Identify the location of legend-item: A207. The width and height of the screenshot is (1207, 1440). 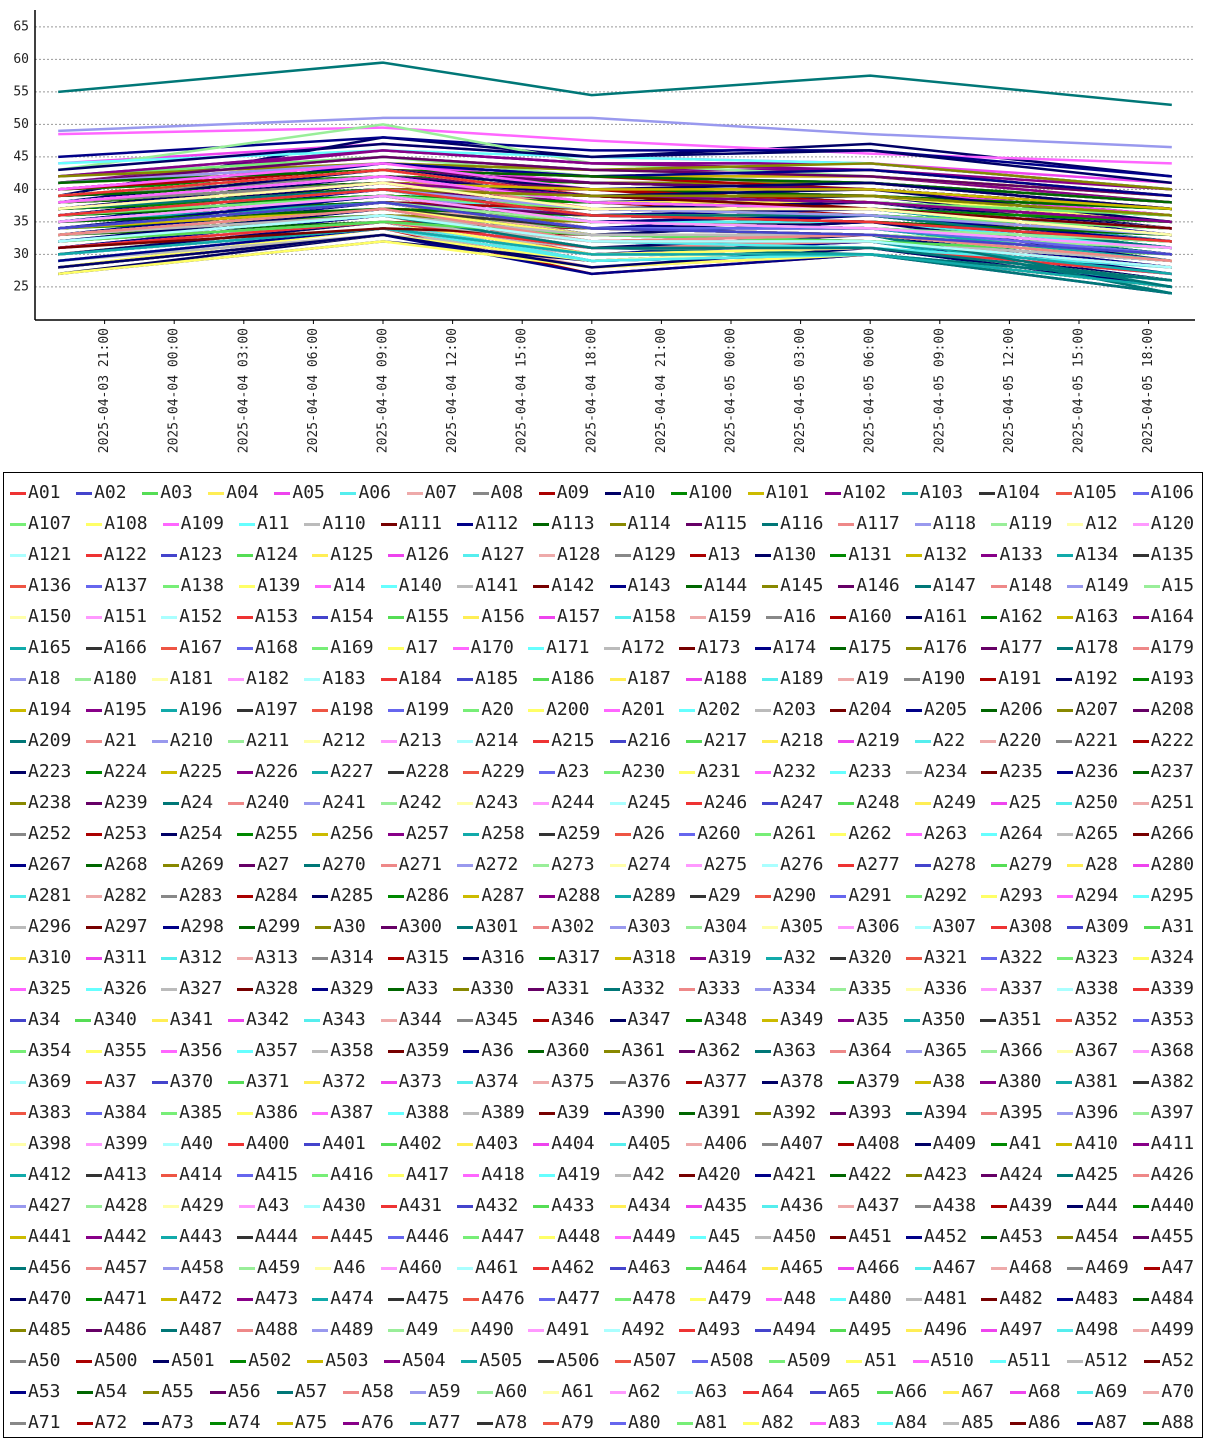
(1087, 709).